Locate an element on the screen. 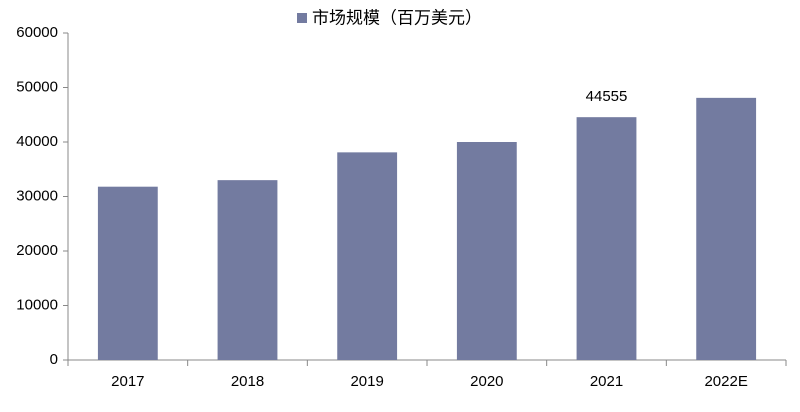  x-tick-label: 2022E is located at coordinates (725, 381).